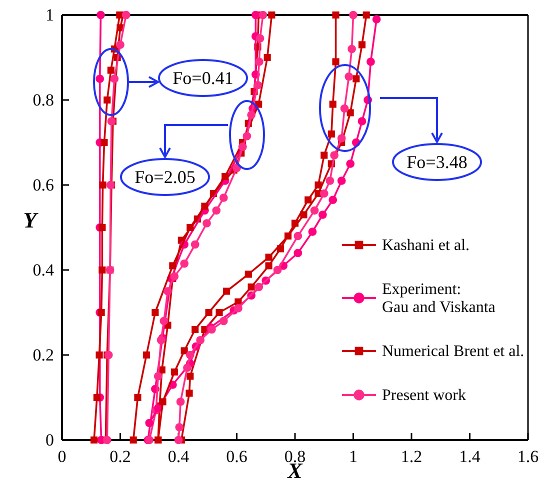  Describe the element at coordinates (50, 440) in the screenshot. I see `y-tick-label: 0` at that location.